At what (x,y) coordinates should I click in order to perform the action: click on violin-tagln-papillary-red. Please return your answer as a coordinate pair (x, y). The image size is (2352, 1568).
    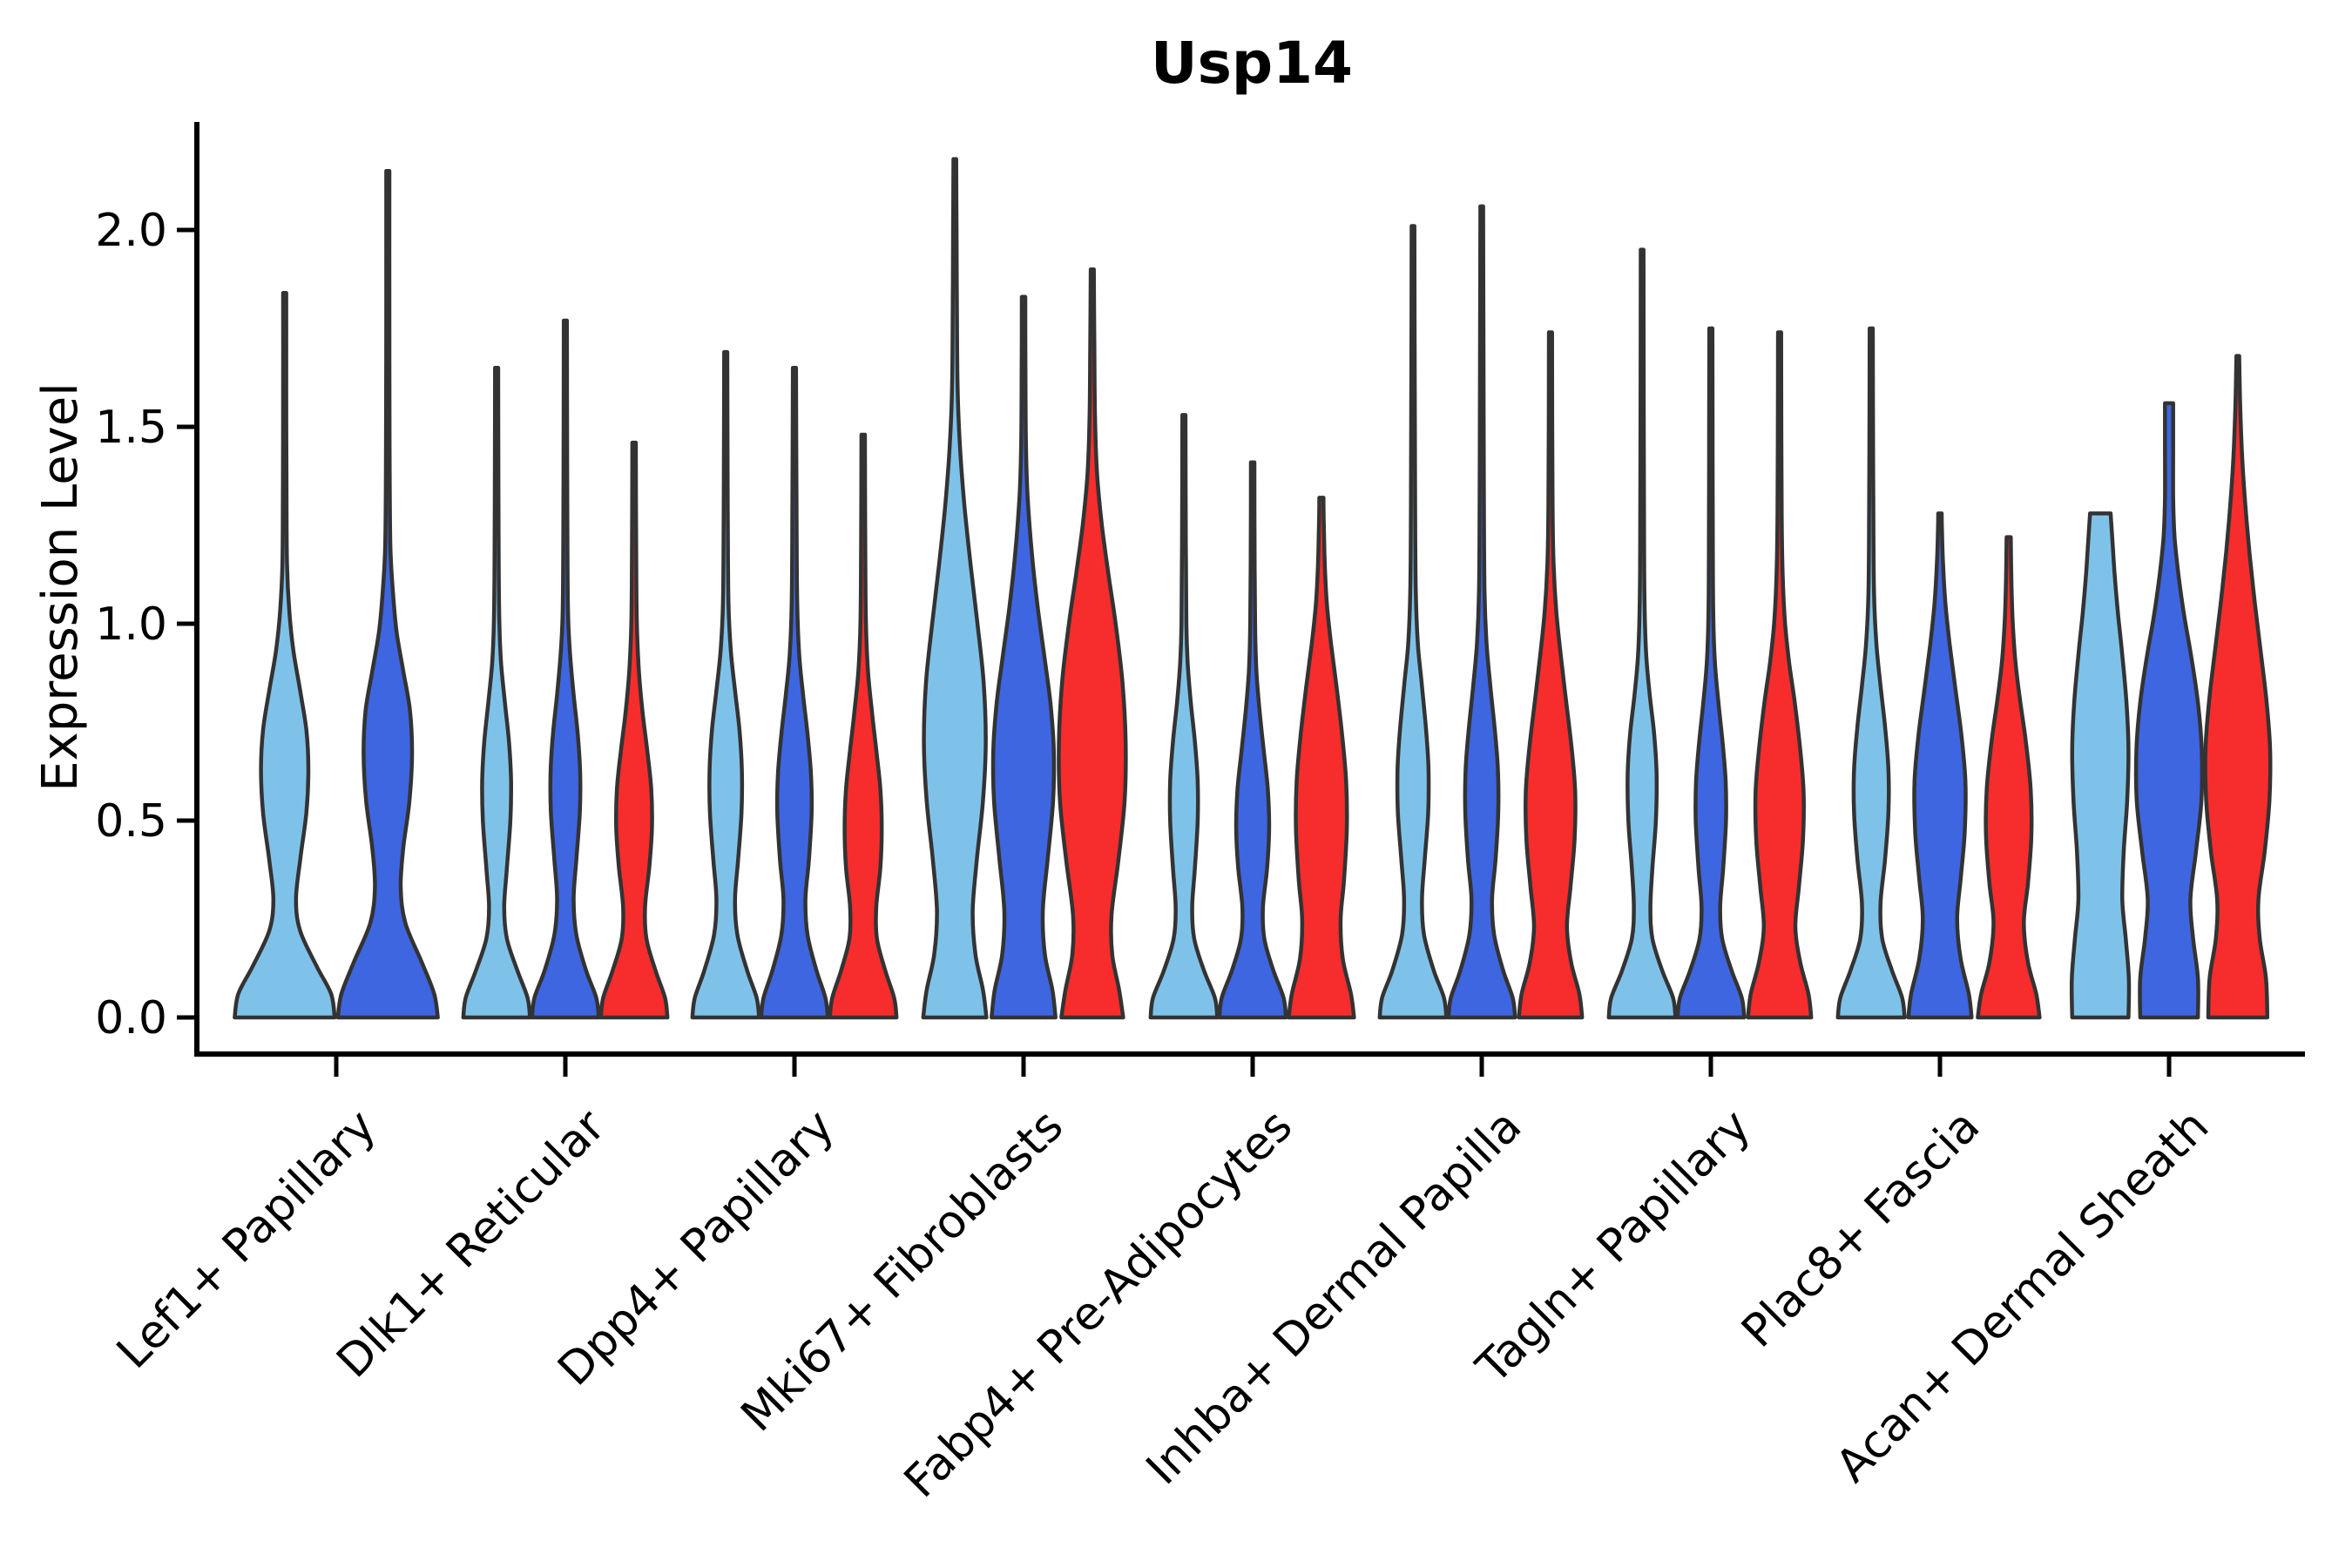
    Looking at the image, I should click on (1780, 675).